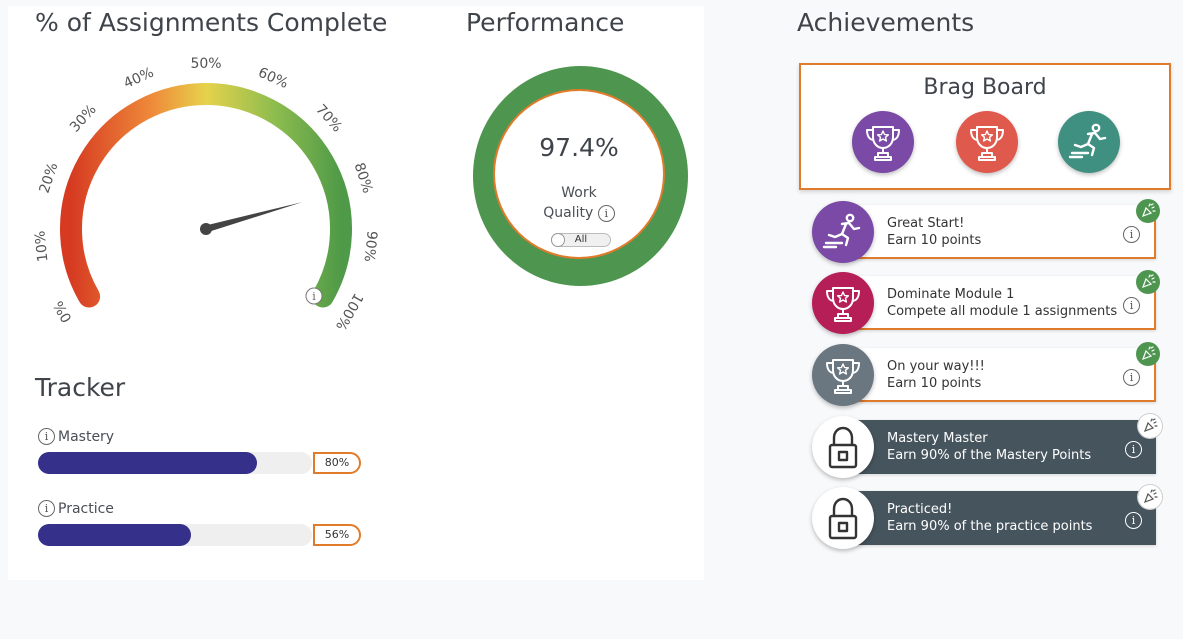 Image resolution: width=1183 pixels, height=639 pixels. Describe the element at coordinates (363, 178) in the screenshot. I see `gauge-tick-label: 80%` at that location.